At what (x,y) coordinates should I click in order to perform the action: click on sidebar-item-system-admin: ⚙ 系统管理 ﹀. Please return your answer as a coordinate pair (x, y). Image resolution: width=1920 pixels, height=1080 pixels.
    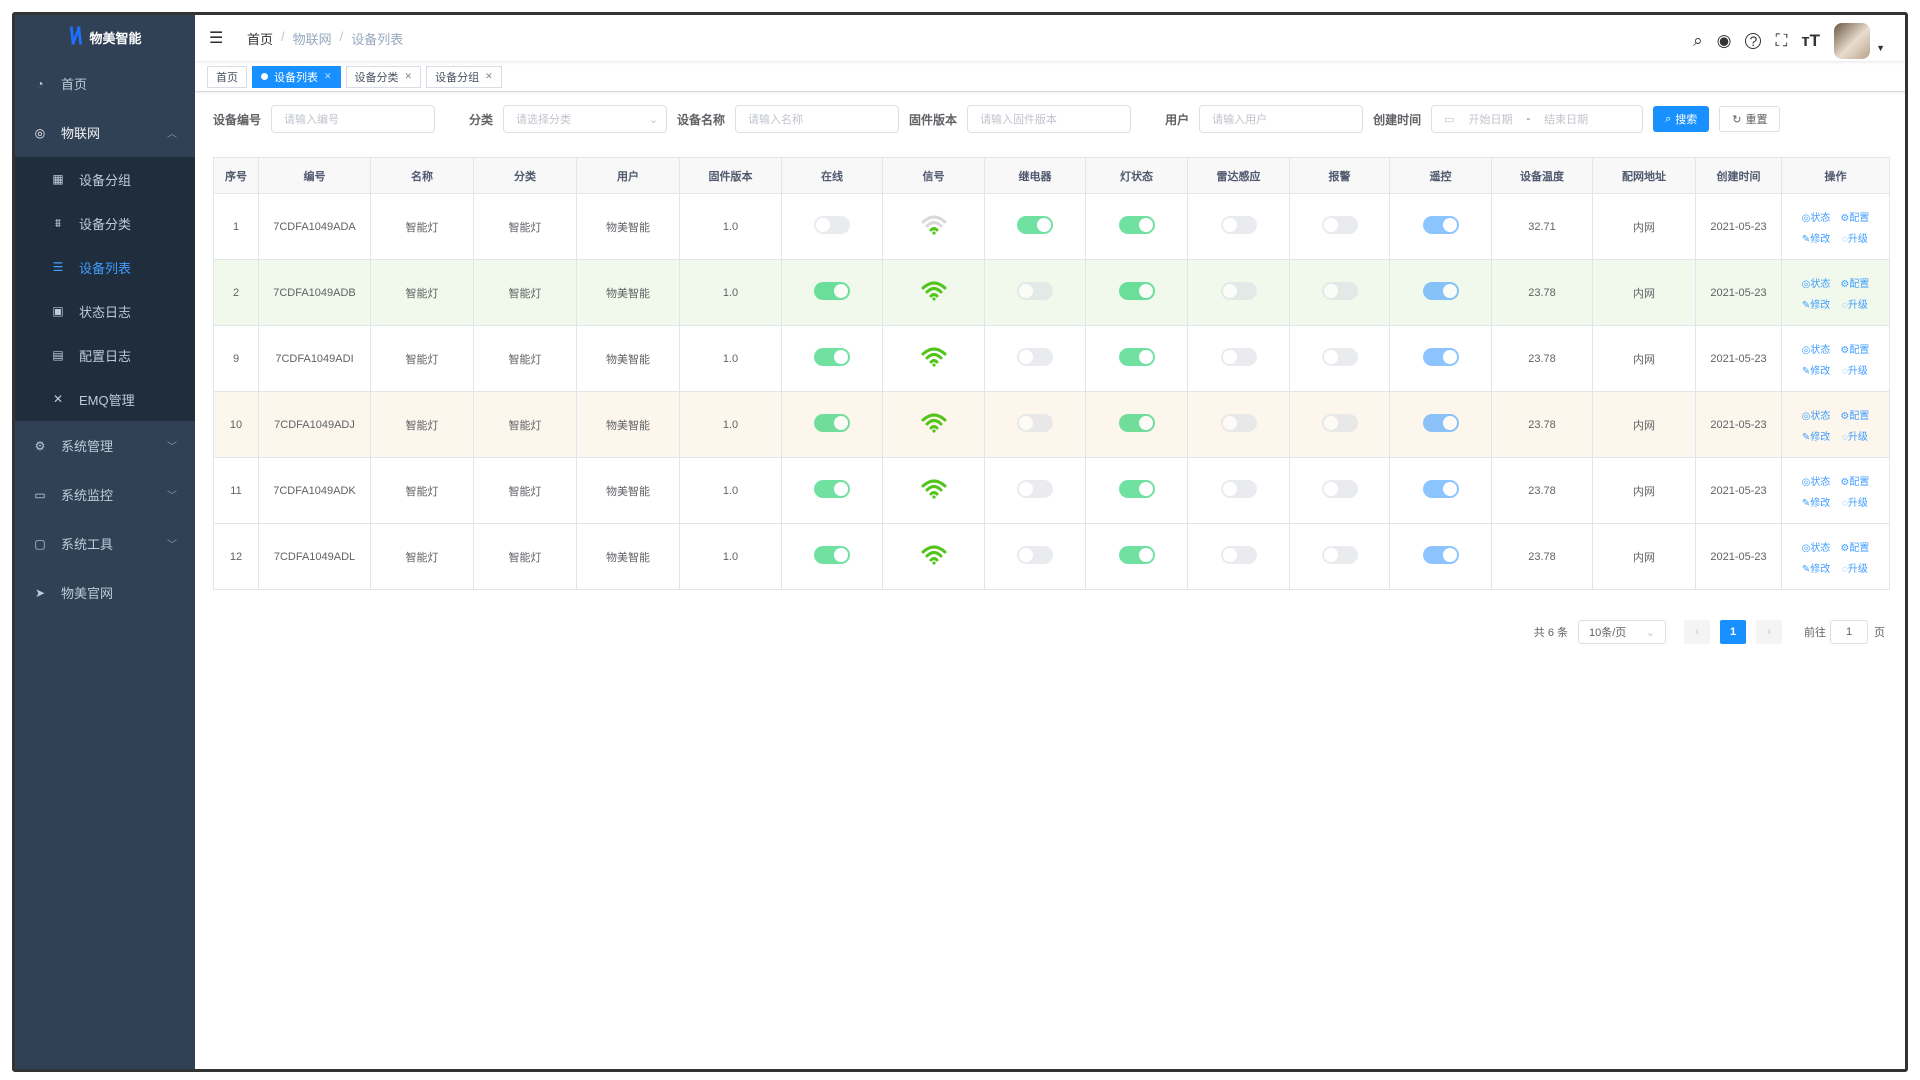
    Looking at the image, I should click on (105, 445).